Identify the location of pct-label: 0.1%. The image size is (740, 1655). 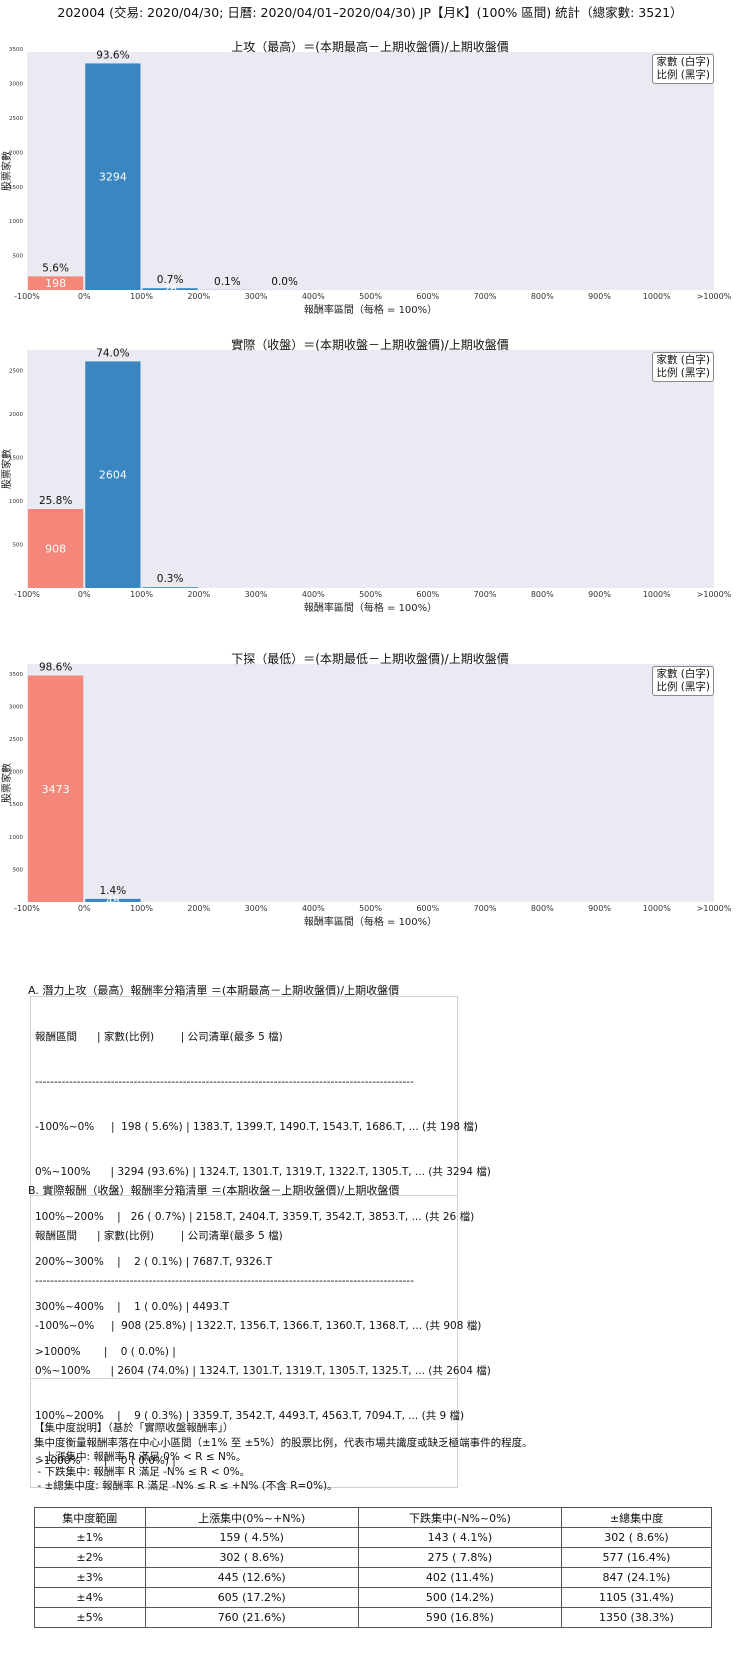
(227, 282).